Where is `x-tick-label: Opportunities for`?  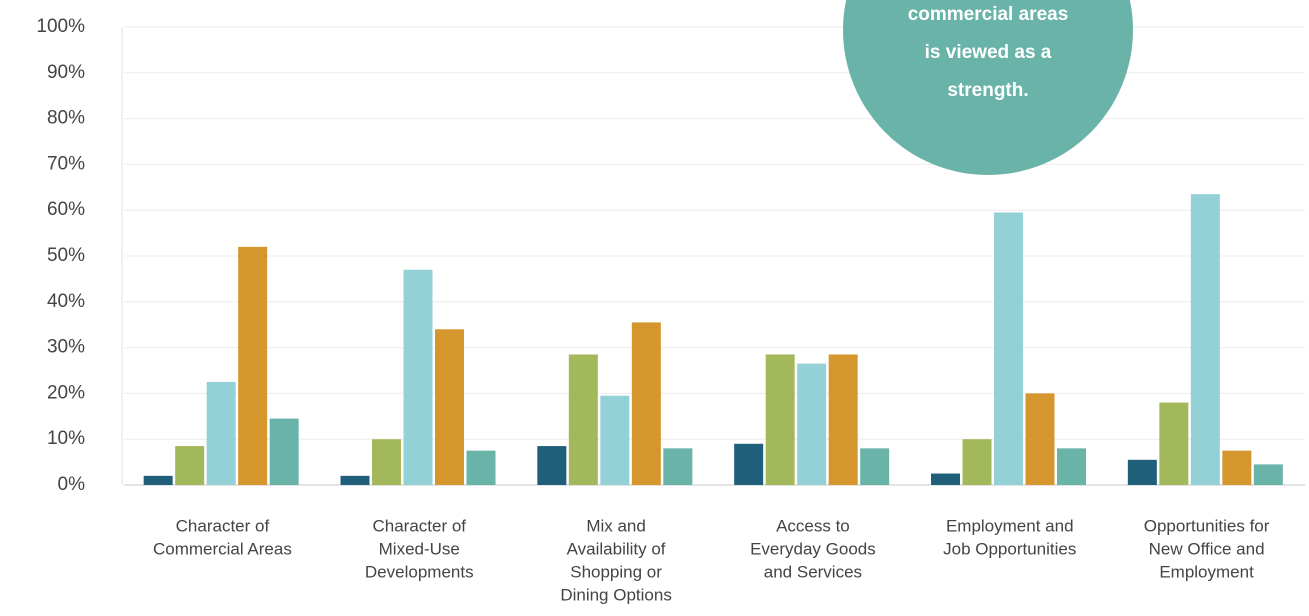 x-tick-label: Opportunities for is located at coordinates (1207, 525).